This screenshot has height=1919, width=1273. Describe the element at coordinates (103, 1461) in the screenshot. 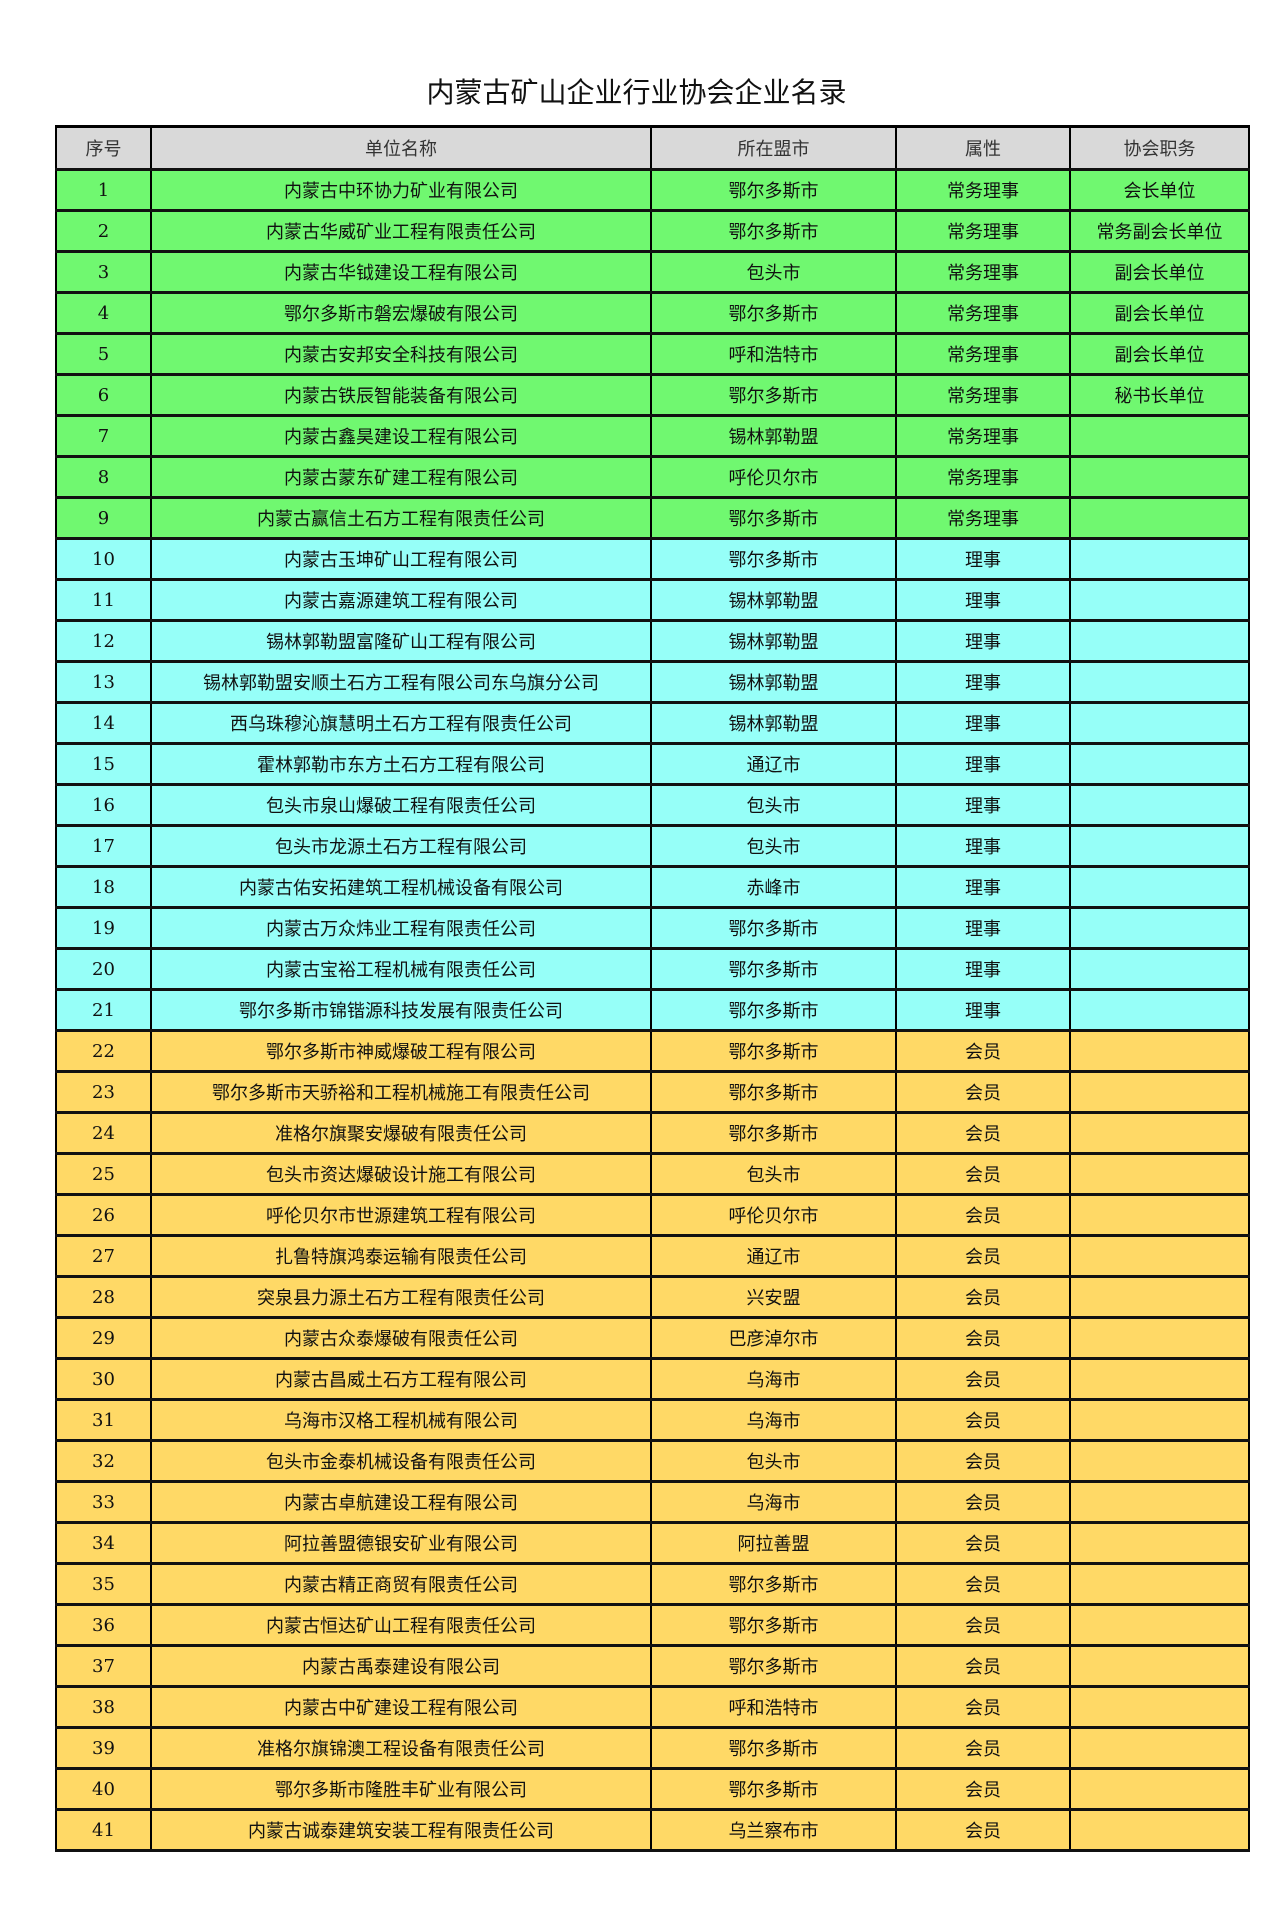

I see `cell-index: 32` at that location.